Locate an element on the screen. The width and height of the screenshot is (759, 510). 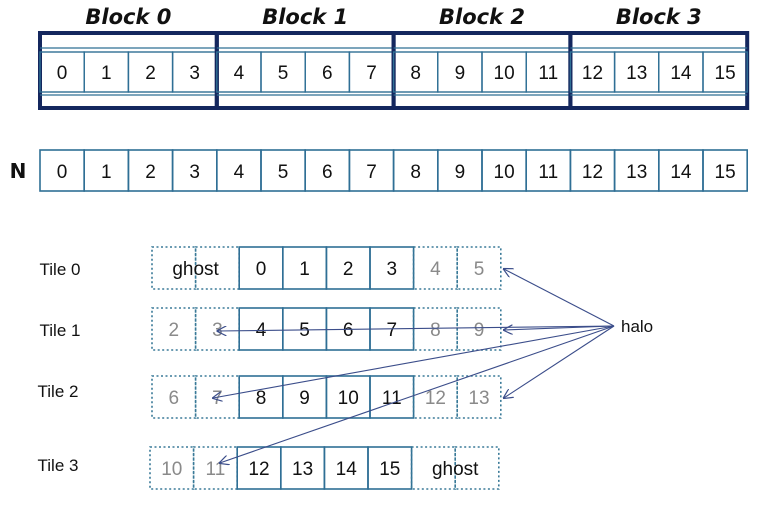
core-cell-value: 5 is located at coordinates (304, 330).